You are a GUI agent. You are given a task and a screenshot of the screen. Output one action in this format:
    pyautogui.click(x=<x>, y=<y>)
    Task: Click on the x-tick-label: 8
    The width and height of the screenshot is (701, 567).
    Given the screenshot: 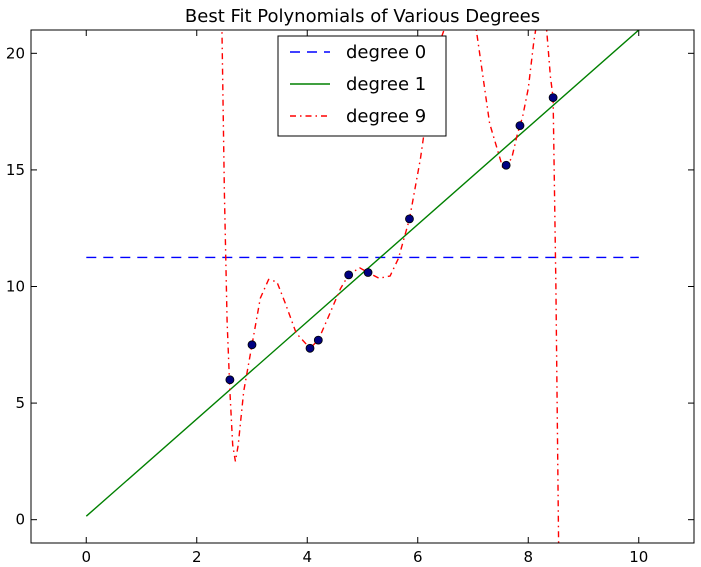 What is the action you would take?
    pyautogui.click(x=528, y=557)
    